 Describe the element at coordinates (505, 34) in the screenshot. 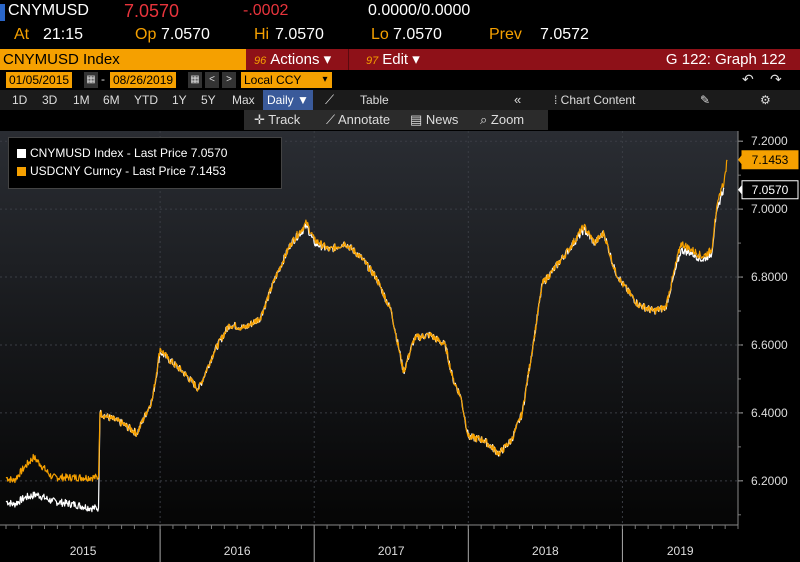

I see `prev-label: Prev` at that location.